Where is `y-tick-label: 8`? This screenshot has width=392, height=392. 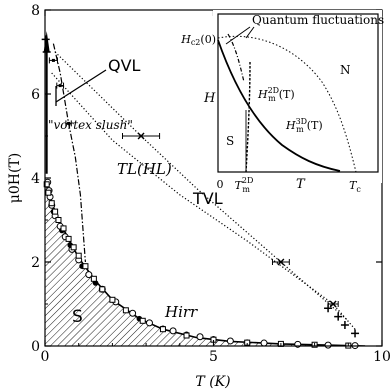 y-tick-label: 8 is located at coordinates (35, 11).